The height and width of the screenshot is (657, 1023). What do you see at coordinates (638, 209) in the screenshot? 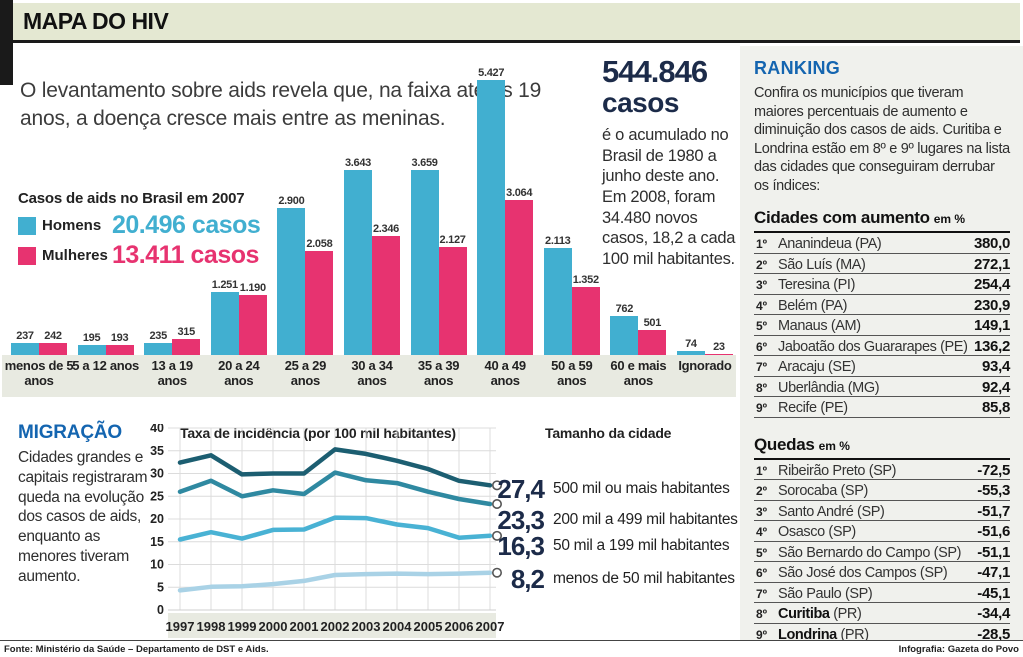
I see `bar-pair: 762 501` at bounding box center [638, 209].